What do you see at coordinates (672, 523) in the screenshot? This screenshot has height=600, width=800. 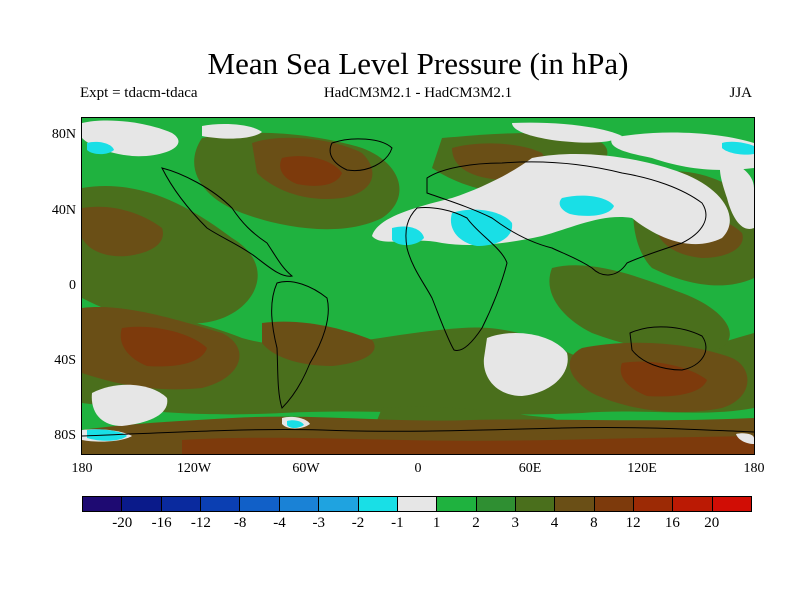 I see `colorbar-label: 16` at bounding box center [672, 523].